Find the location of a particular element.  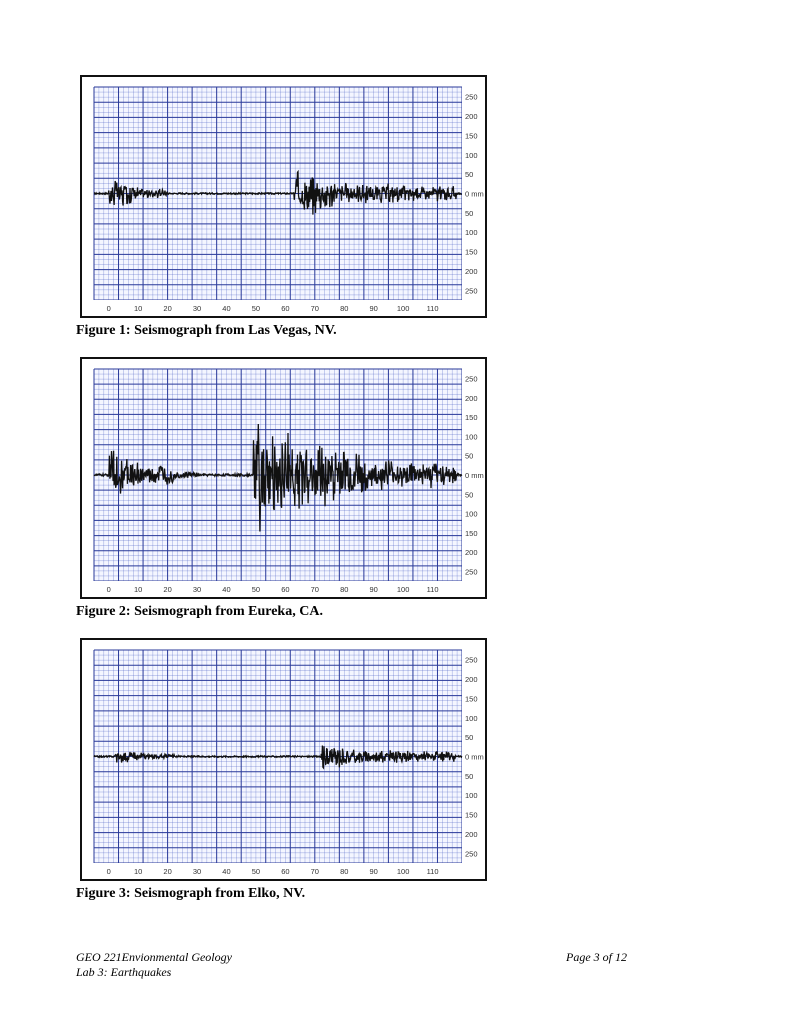

footer-lab: Lab 3: Earthquakes is located at coordinates (124, 972).